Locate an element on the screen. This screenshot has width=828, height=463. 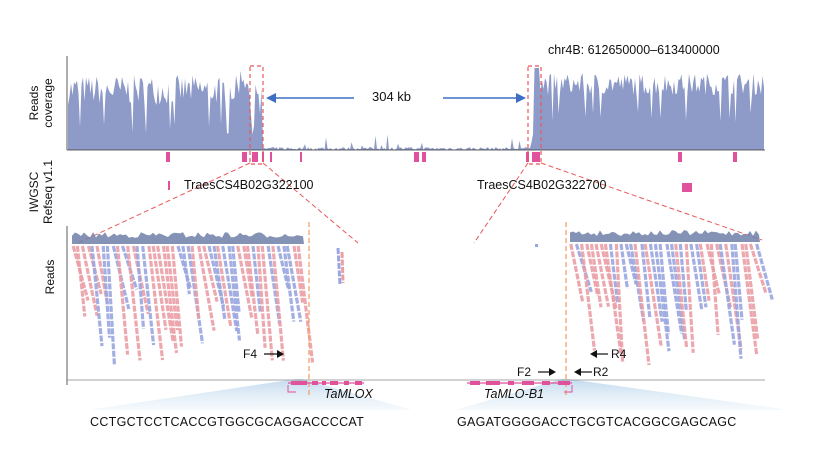
refseq-track is located at coordinates (451, 172).